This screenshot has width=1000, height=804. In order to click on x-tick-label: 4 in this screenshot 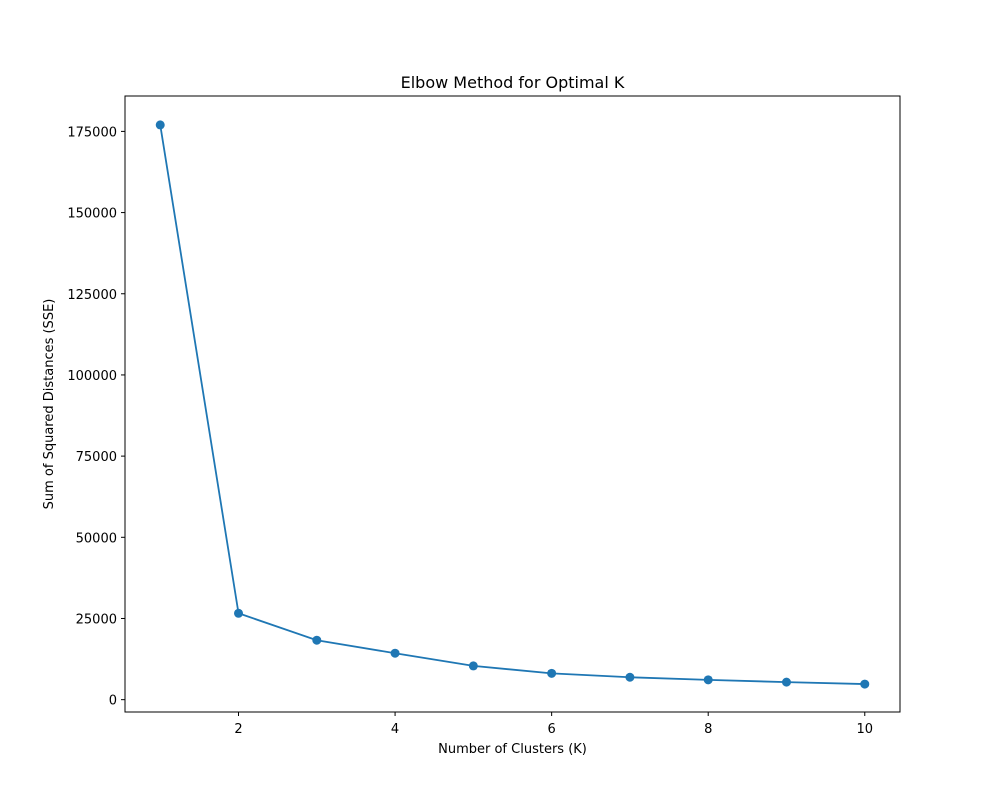, I will do `click(395, 729)`.